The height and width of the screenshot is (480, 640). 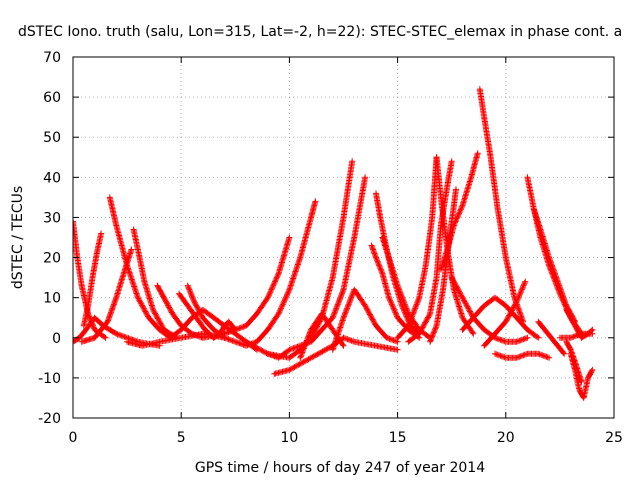 What do you see at coordinates (73, 438) in the screenshot?
I see `x-tick-label: 0` at bounding box center [73, 438].